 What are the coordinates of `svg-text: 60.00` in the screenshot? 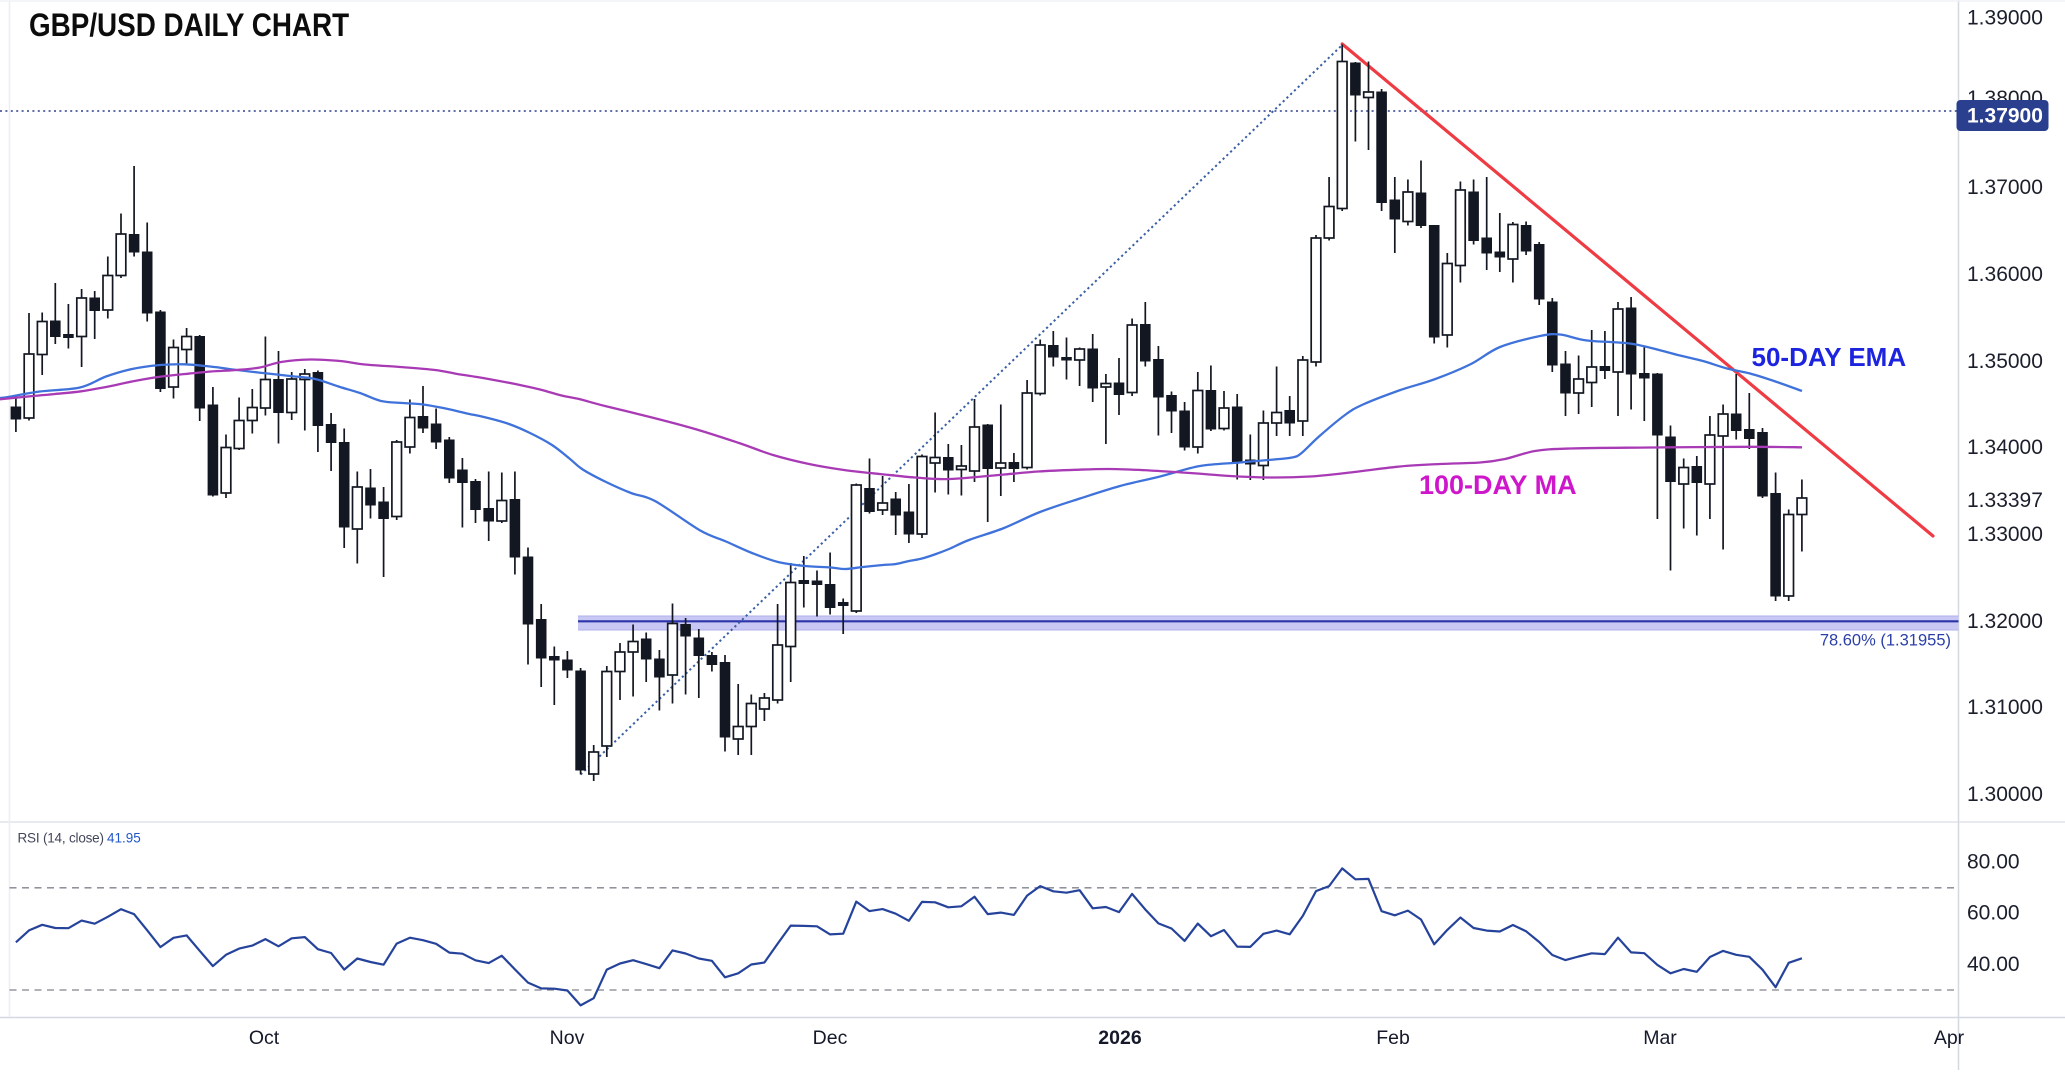 It's located at (1993, 913).